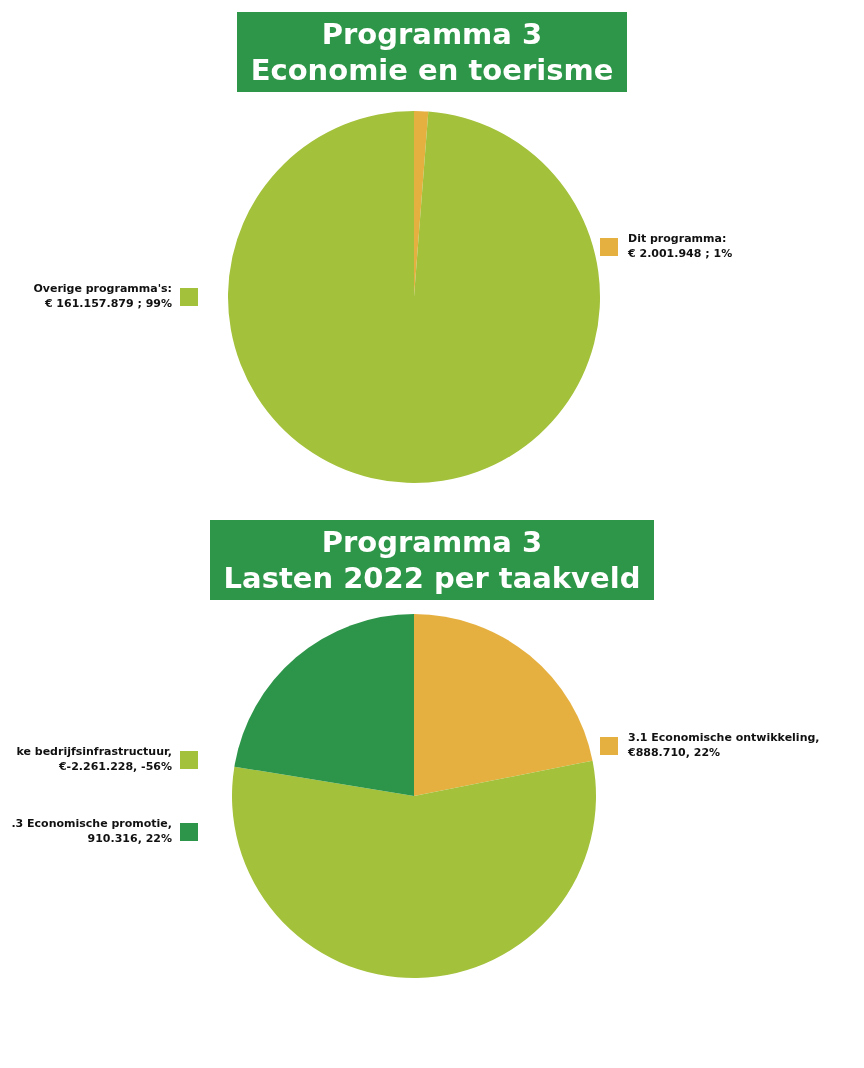  What do you see at coordinates (94, 759) in the screenshot?
I see `legend-label: ke bedrijfsinfrastructuur, €-2.261.228, -56%` at bounding box center [94, 759].